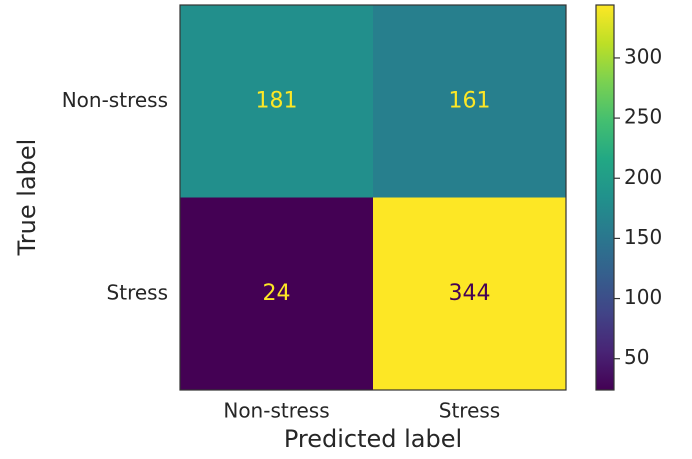 The width and height of the screenshot is (692, 459). Describe the element at coordinates (636, 357) in the screenshot. I see `colorbar-tick-label: 50` at that location.